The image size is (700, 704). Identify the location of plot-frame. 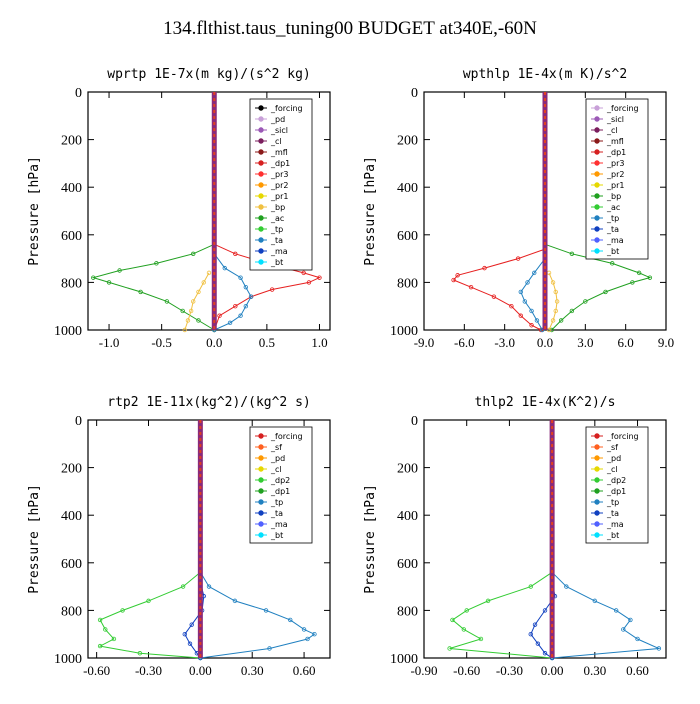
(209, 539).